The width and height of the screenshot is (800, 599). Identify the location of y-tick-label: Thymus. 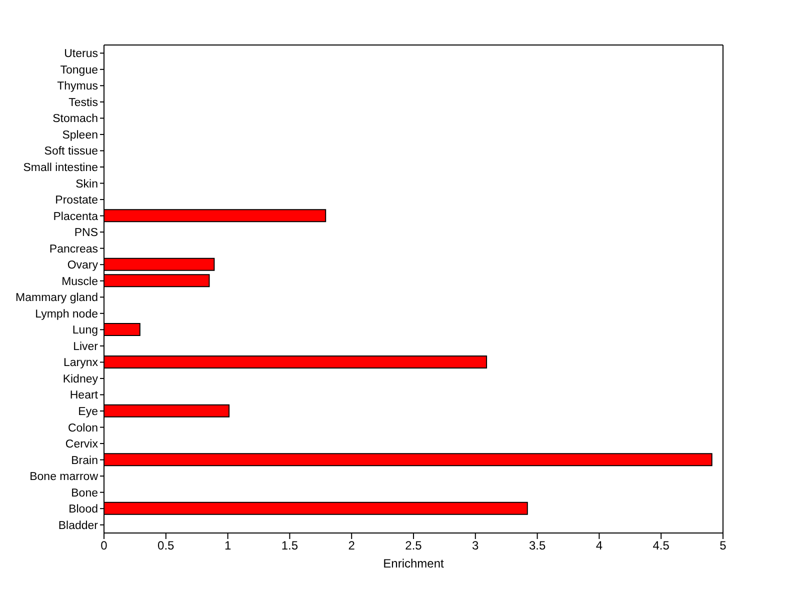
(77, 86).